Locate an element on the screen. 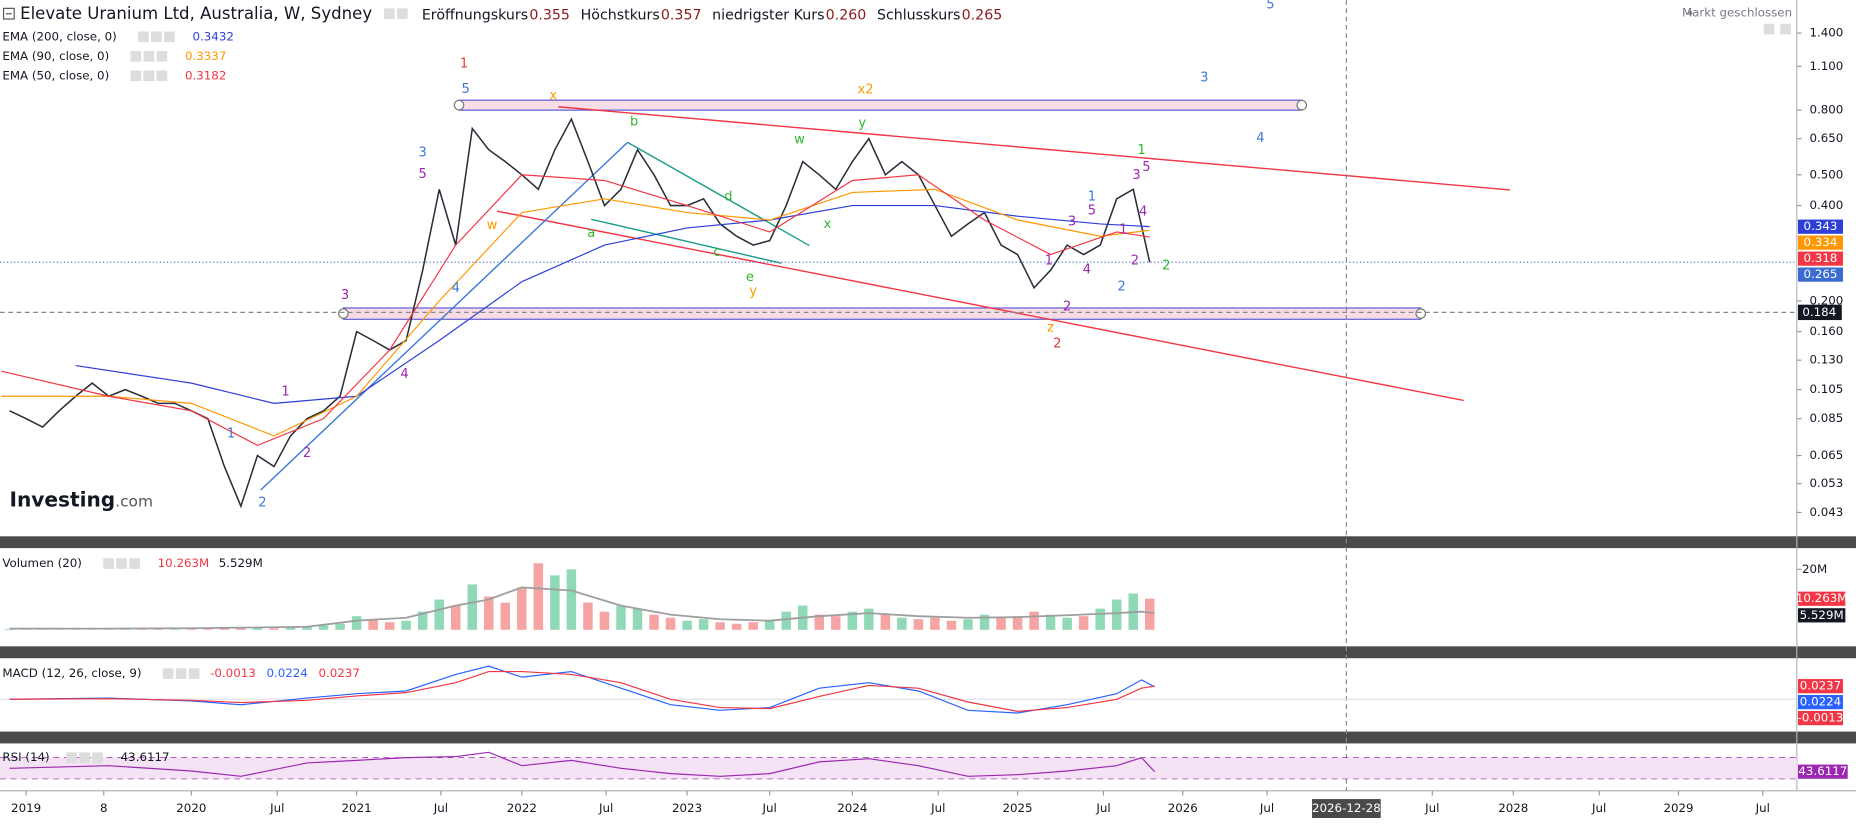  y-tick-label: 20M is located at coordinates (1814, 569).